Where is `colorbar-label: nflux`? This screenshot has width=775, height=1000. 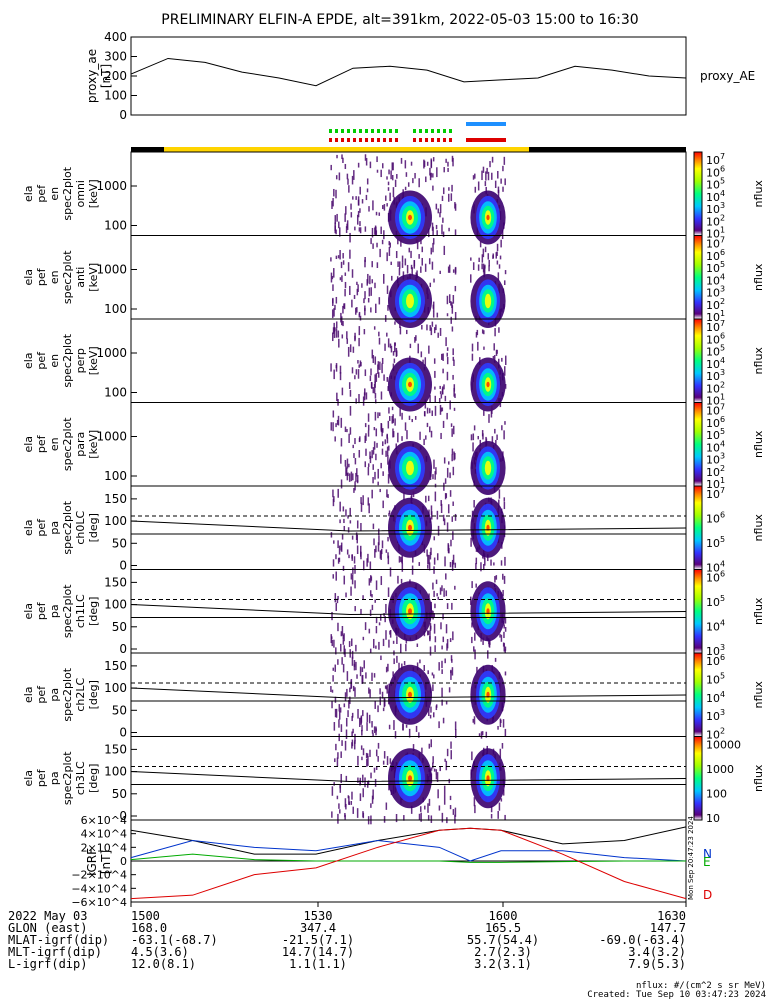
colorbar-label: nflux is located at coordinates (758, 444).